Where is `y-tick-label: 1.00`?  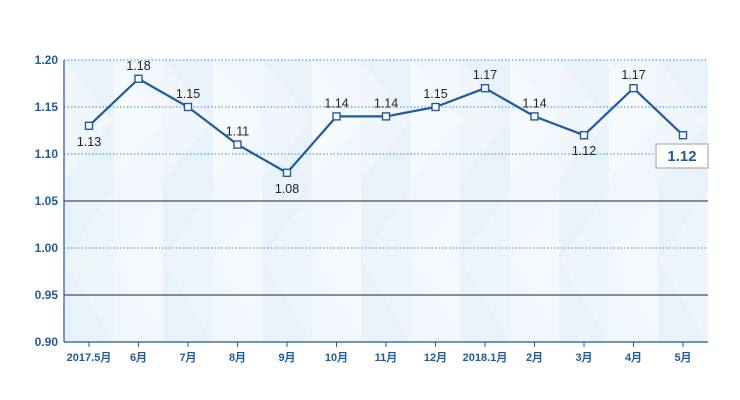
y-tick-label: 1.00 is located at coordinates (47, 248).